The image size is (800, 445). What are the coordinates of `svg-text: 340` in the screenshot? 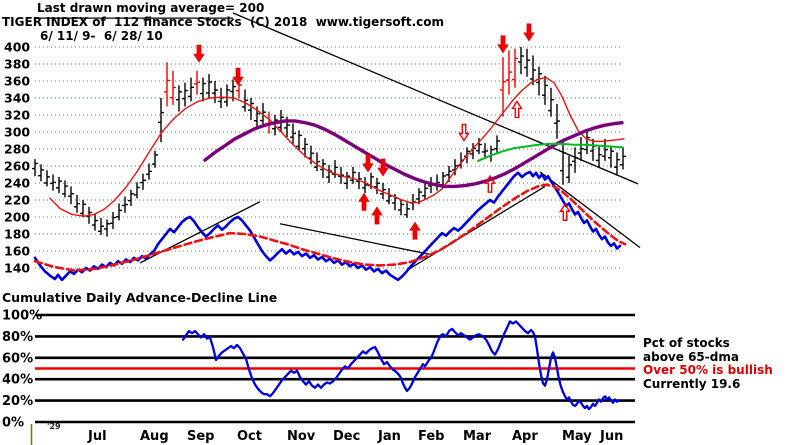 It's located at (17, 98).